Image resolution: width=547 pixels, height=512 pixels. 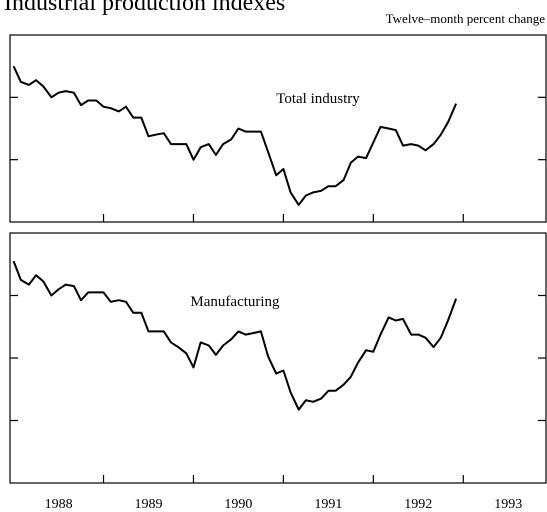 What do you see at coordinates (466, 18) in the screenshot?
I see `chart-subtitle: Twelve–month percent change` at bounding box center [466, 18].